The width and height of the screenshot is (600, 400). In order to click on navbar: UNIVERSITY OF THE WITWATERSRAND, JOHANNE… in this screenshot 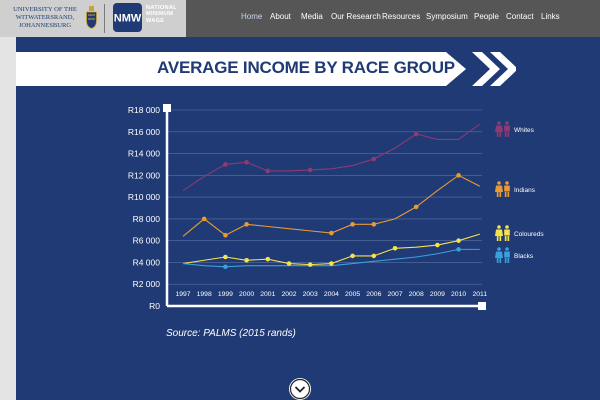, I will do `click(300, 18)`.